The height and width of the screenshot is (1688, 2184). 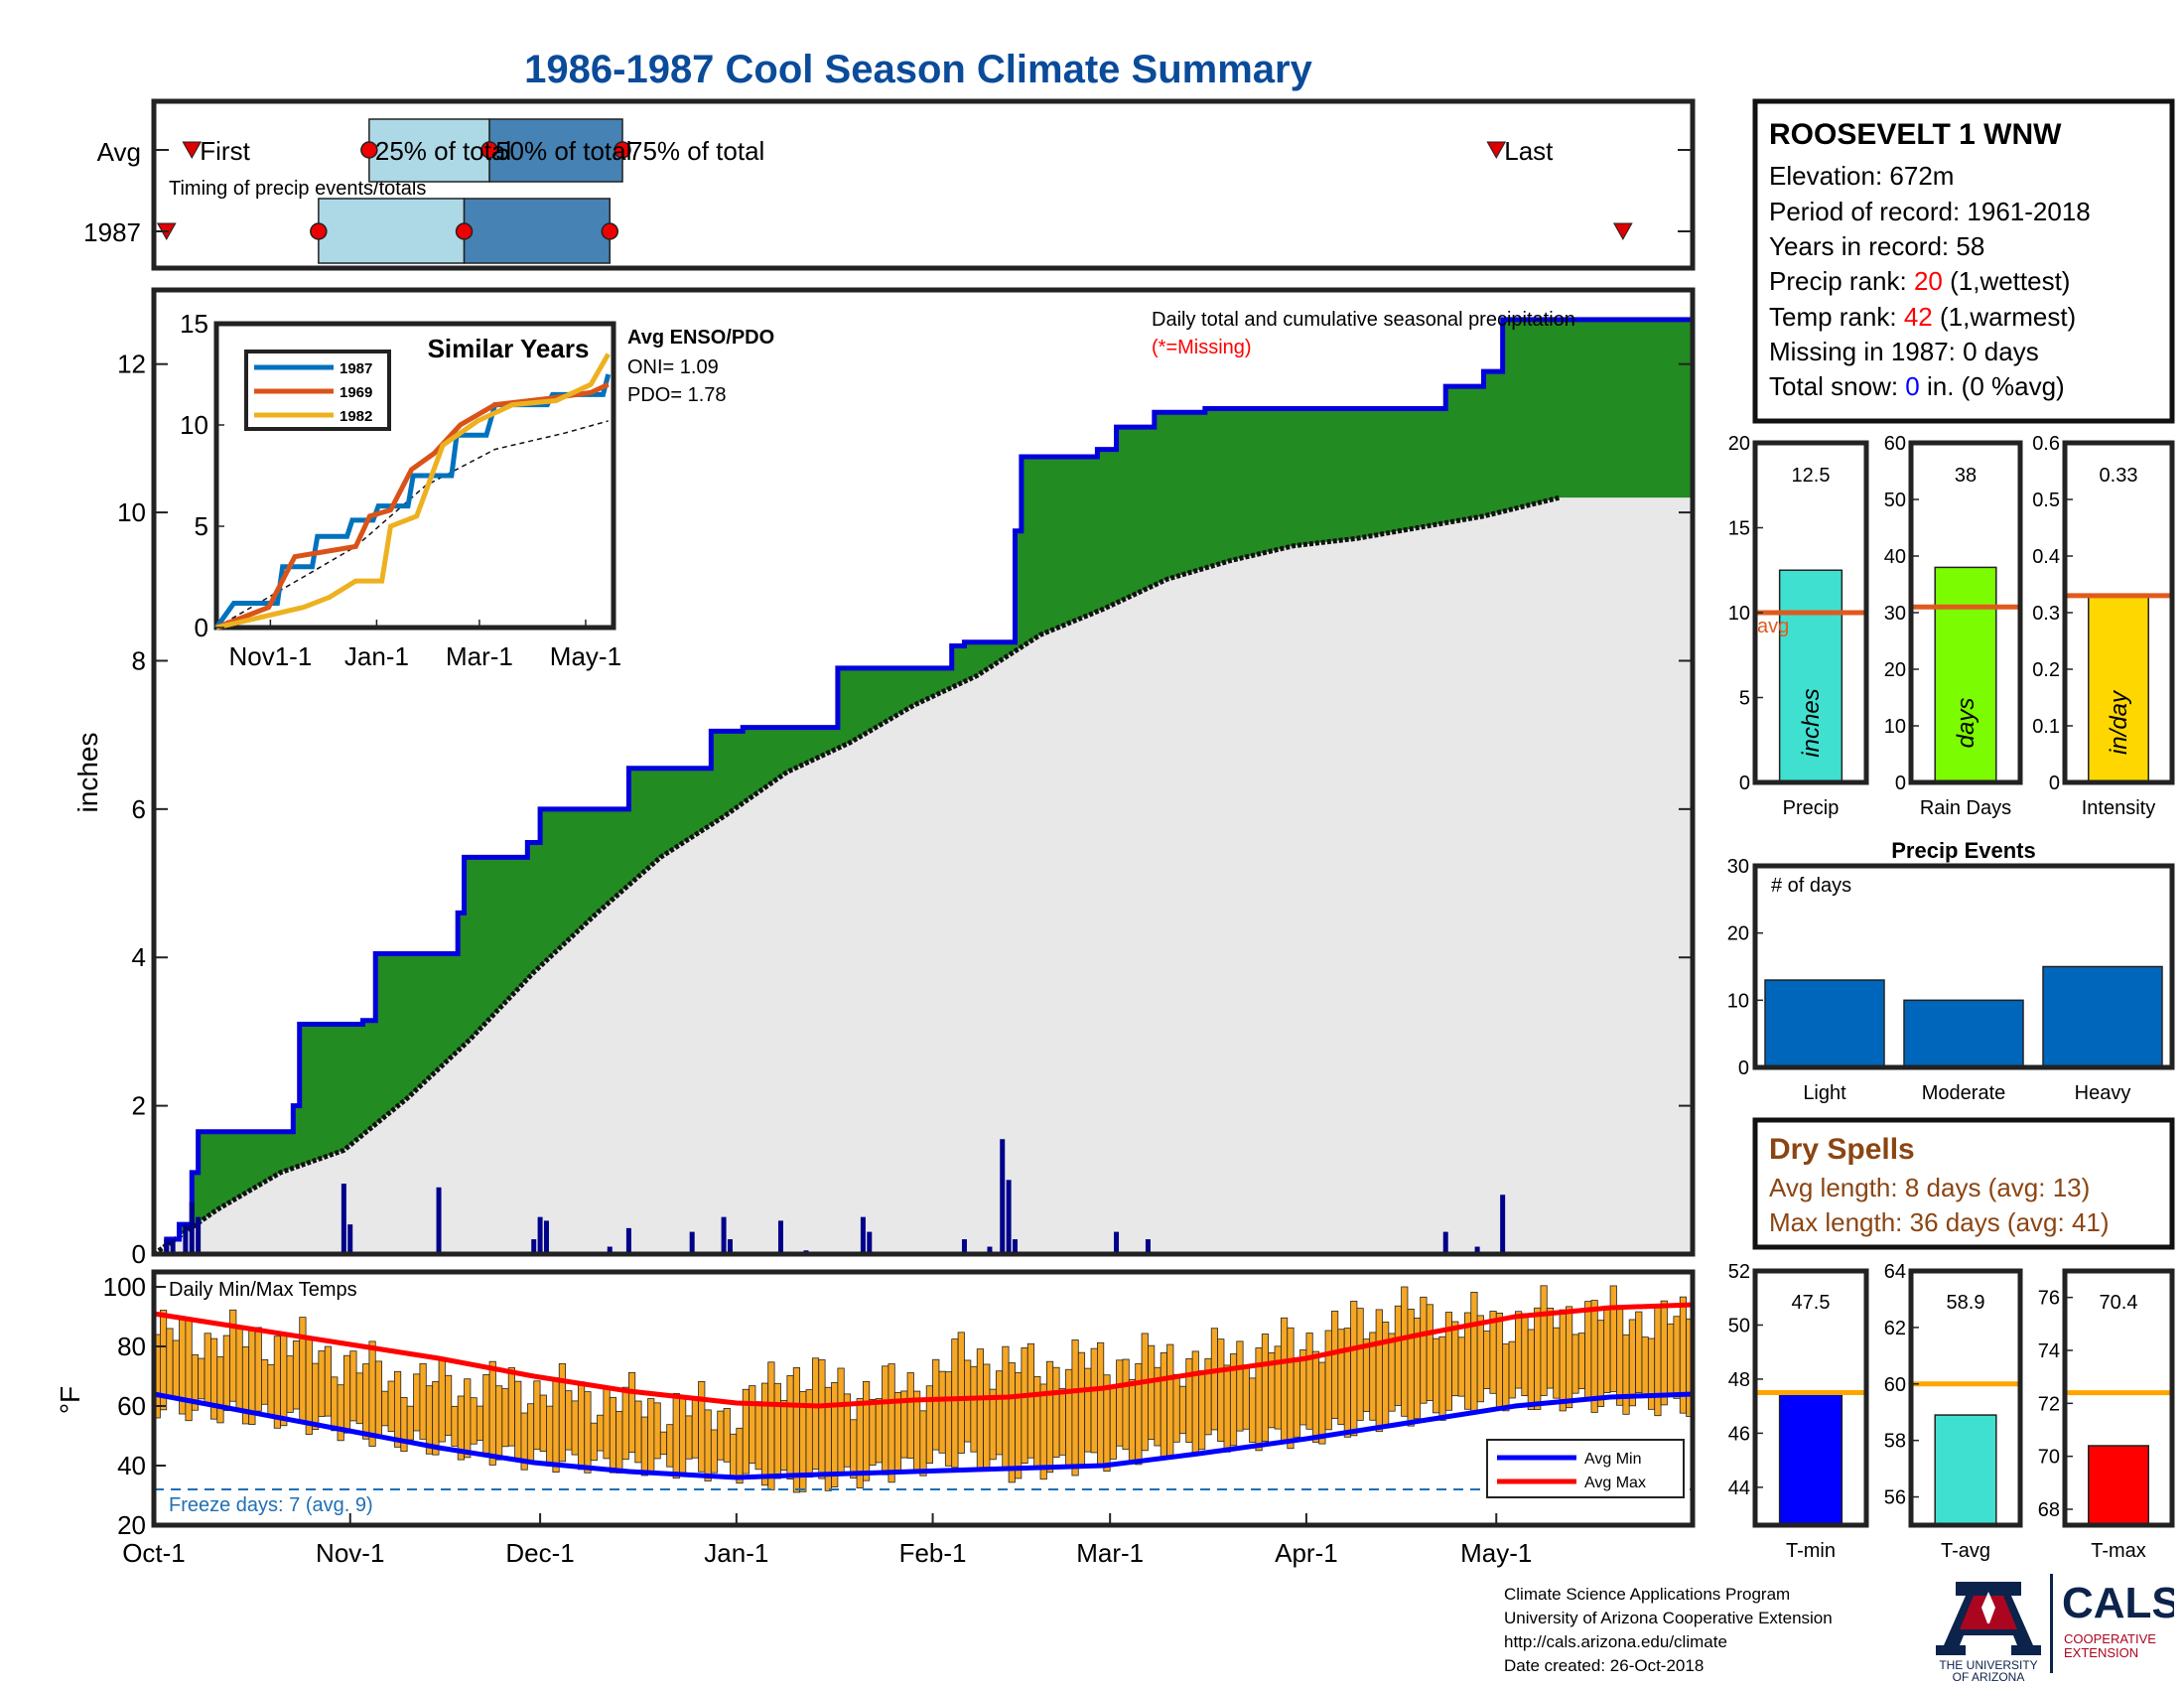 What do you see at coordinates (1739, 1272) in the screenshot?
I see `t_min-y-tick-label: 52` at bounding box center [1739, 1272].